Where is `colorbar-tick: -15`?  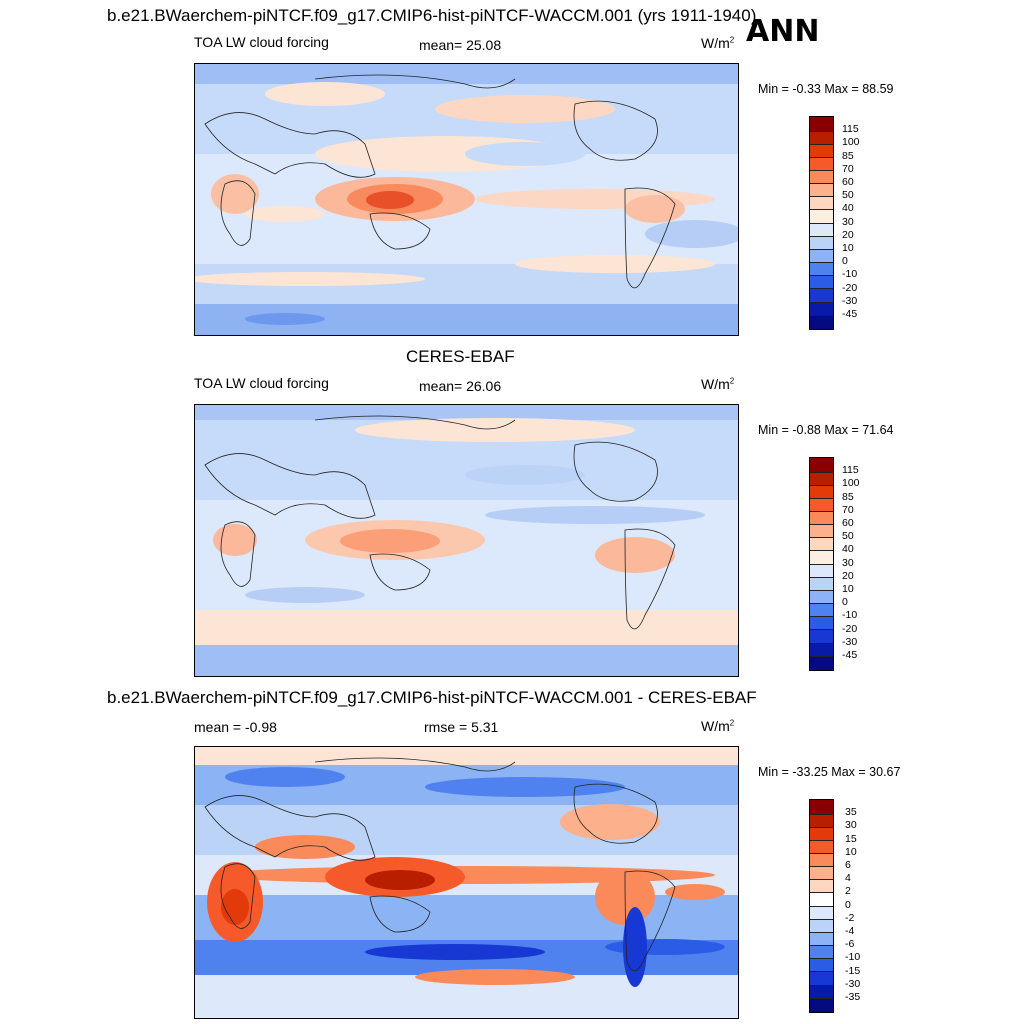
colorbar-tick: -15 is located at coordinates (853, 971).